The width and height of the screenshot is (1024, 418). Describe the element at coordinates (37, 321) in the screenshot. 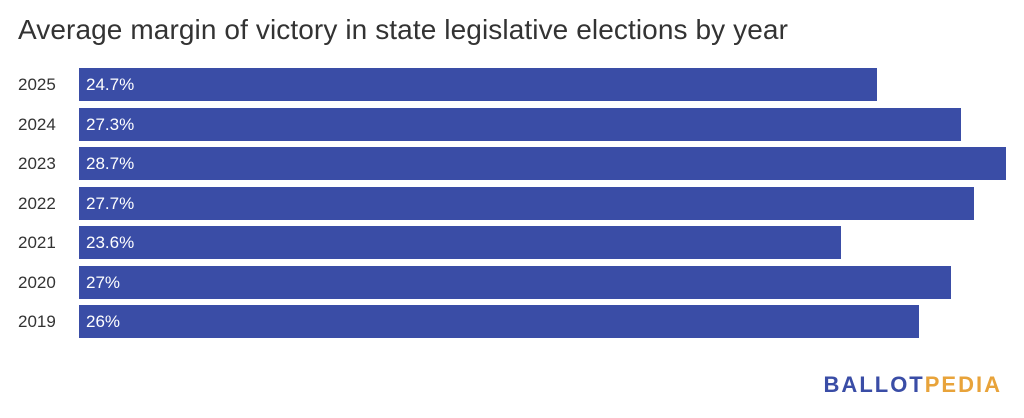

I see `category-label-2019: 2019` at that location.